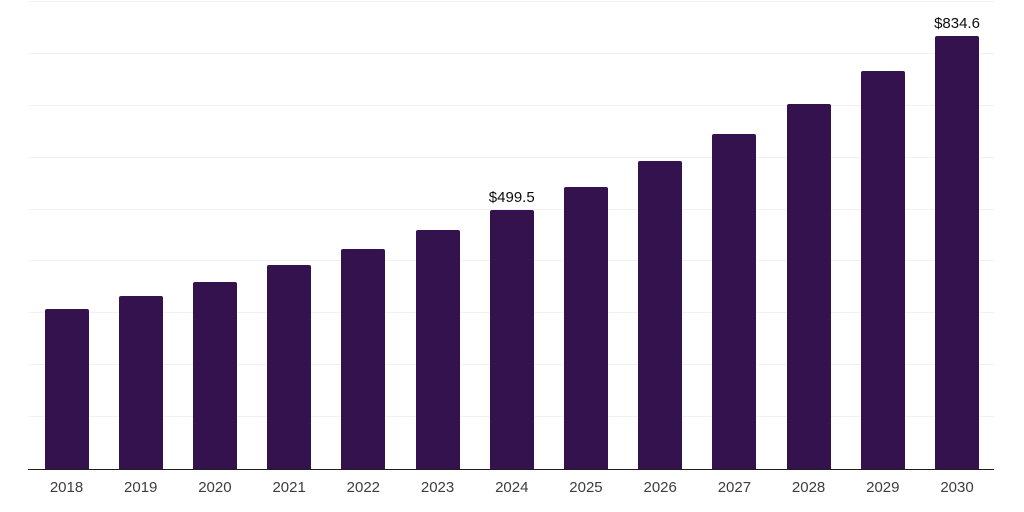 The width and height of the screenshot is (1024, 512). Describe the element at coordinates (586, 487) in the screenshot. I see `x-label-2025: 2025` at that location.